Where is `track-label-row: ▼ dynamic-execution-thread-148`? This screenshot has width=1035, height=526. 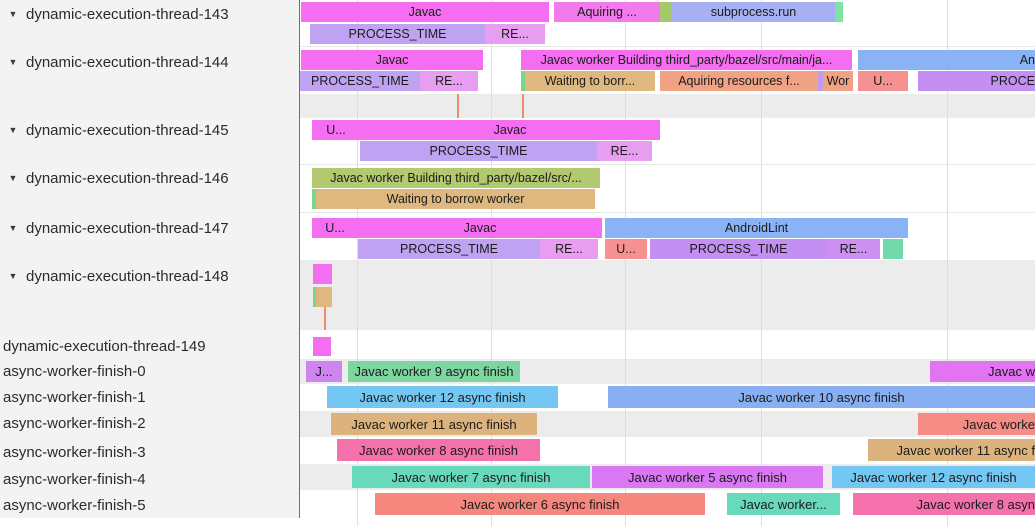
track-label-row: ▼ dynamic-execution-thread-148 is located at coordinates (149, 276).